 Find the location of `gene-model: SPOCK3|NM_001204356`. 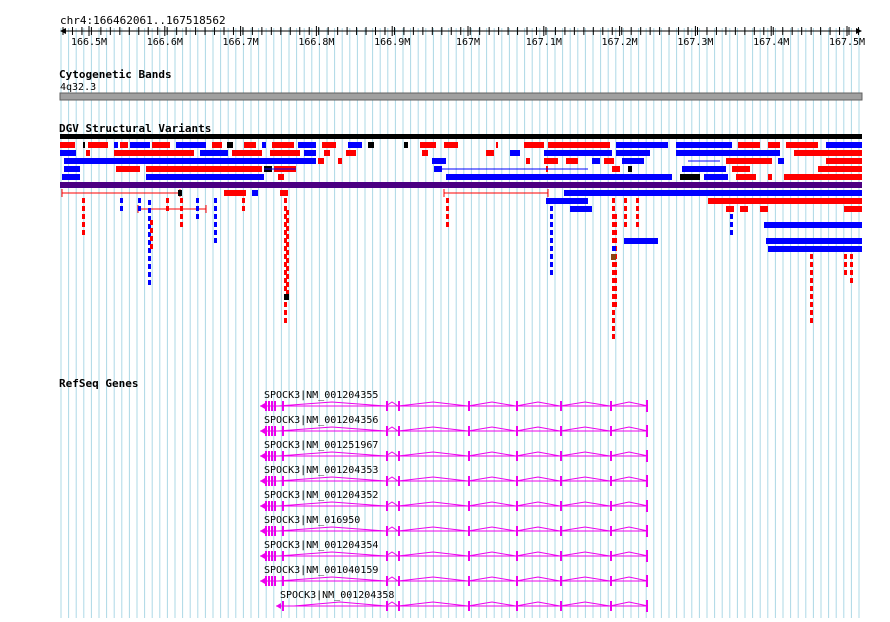

gene-model: SPOCK3|NM_001204356 is located at coordinates (454, 426).